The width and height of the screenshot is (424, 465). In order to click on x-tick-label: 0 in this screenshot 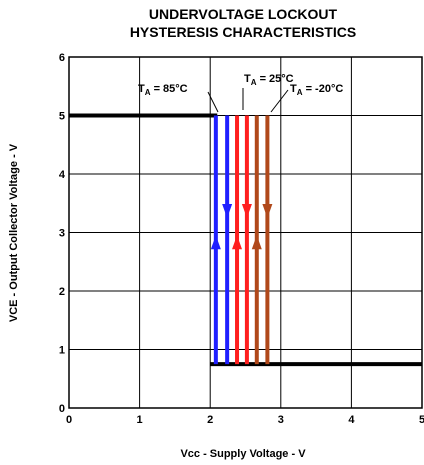, I will do `click(69, 420)`.